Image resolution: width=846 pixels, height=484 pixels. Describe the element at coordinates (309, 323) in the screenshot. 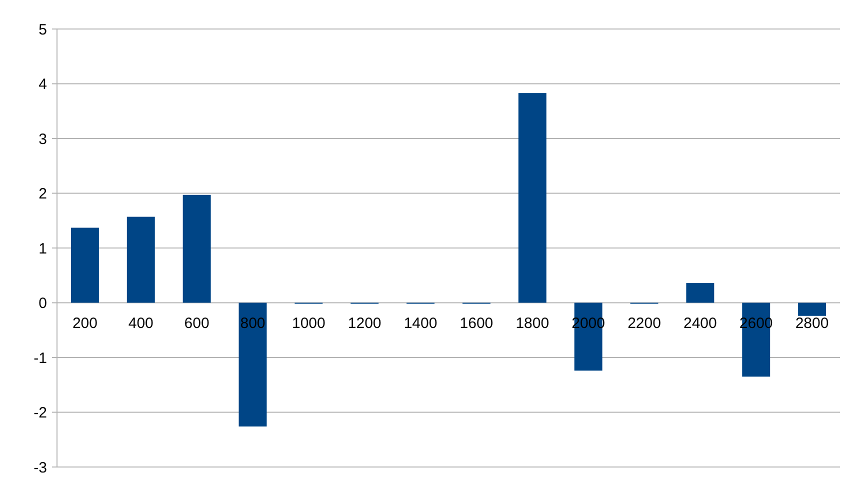

I see `x-tick-label: 1000` at that location.